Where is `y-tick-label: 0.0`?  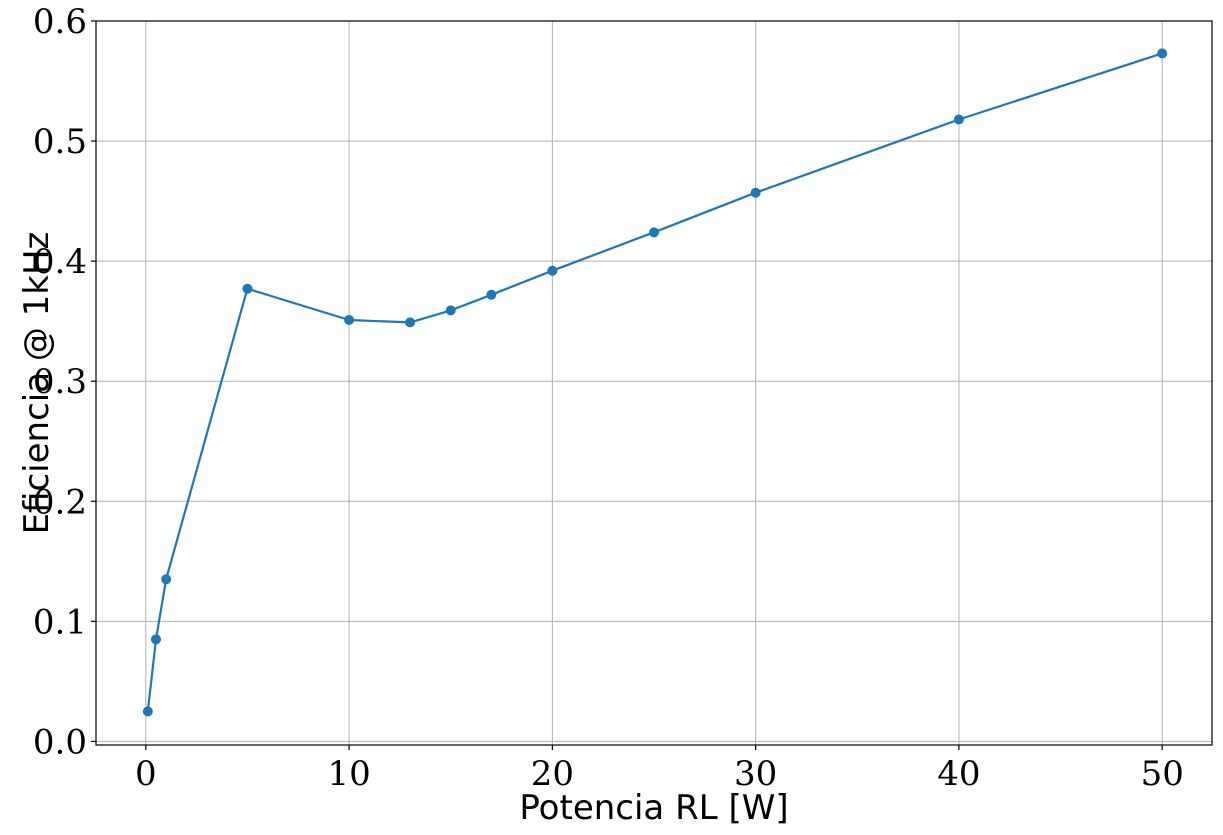 y-tick-label: 0.0 is located at coordinates (60, 742).